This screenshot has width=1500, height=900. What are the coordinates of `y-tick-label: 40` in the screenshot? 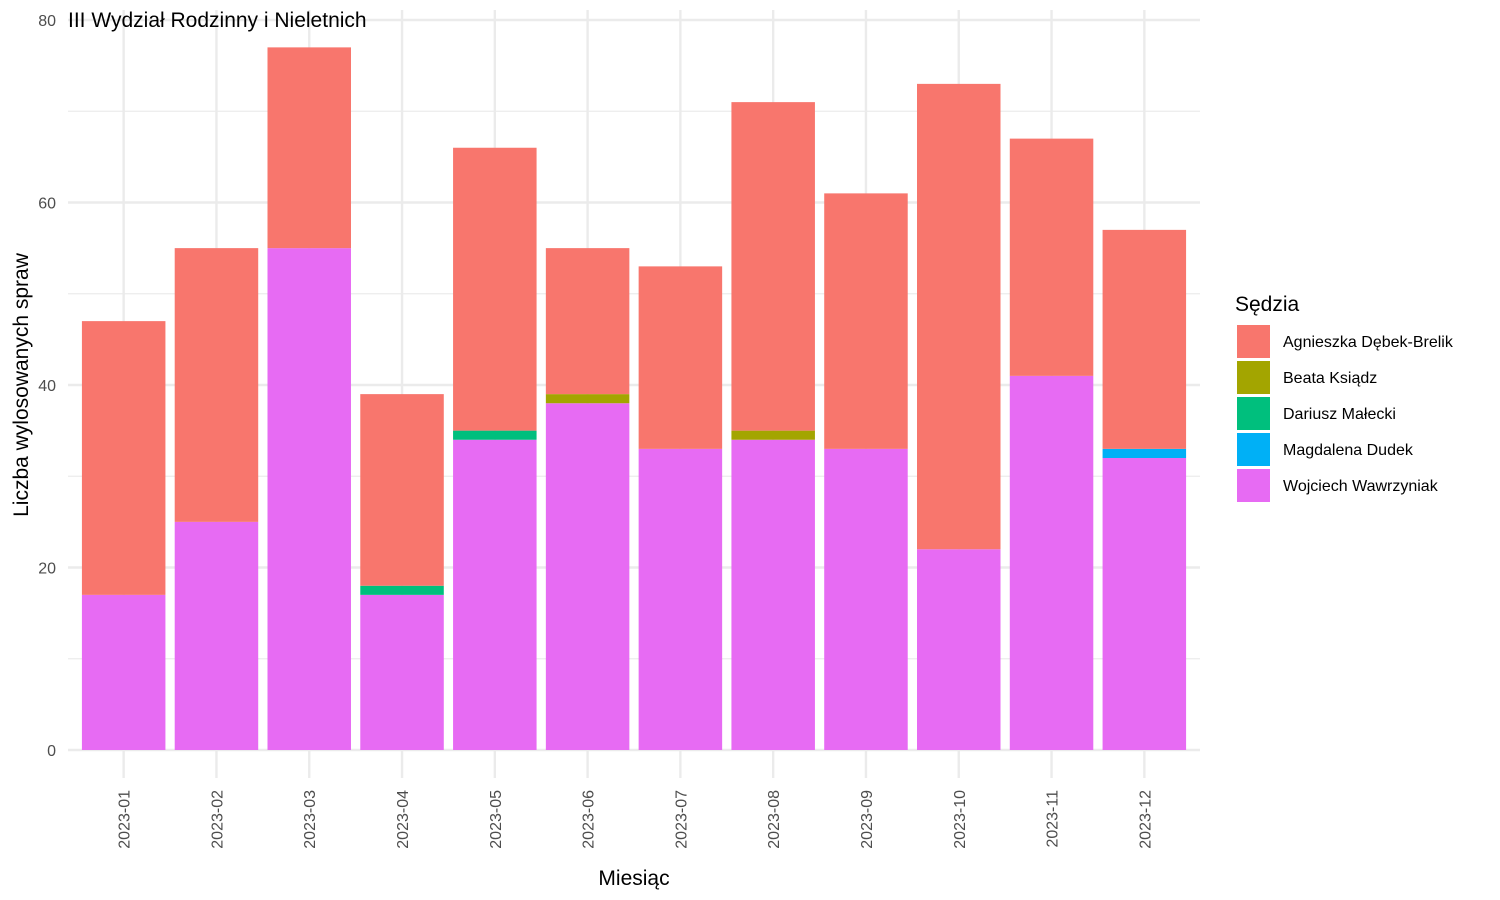 It's located at (47, 386).